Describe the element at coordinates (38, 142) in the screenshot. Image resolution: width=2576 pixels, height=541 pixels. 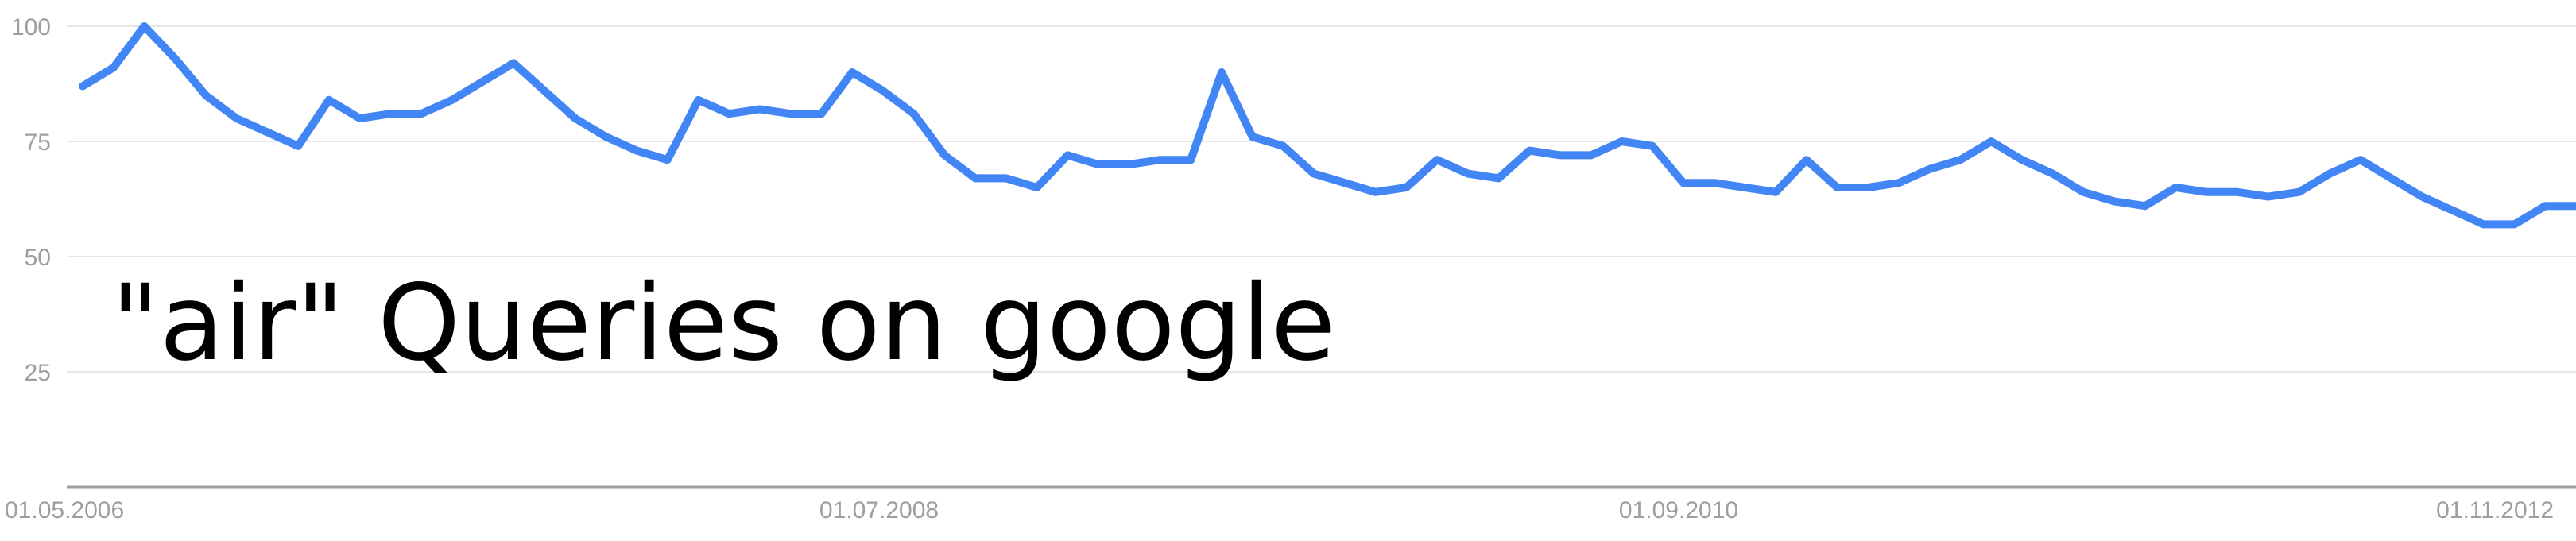
I see `y-tick-label: 75` at that location.